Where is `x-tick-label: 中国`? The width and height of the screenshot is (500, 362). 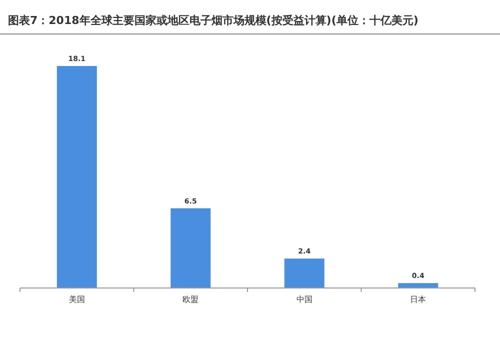
x-tick-label: 中国 is located at coordinates (304, 299).